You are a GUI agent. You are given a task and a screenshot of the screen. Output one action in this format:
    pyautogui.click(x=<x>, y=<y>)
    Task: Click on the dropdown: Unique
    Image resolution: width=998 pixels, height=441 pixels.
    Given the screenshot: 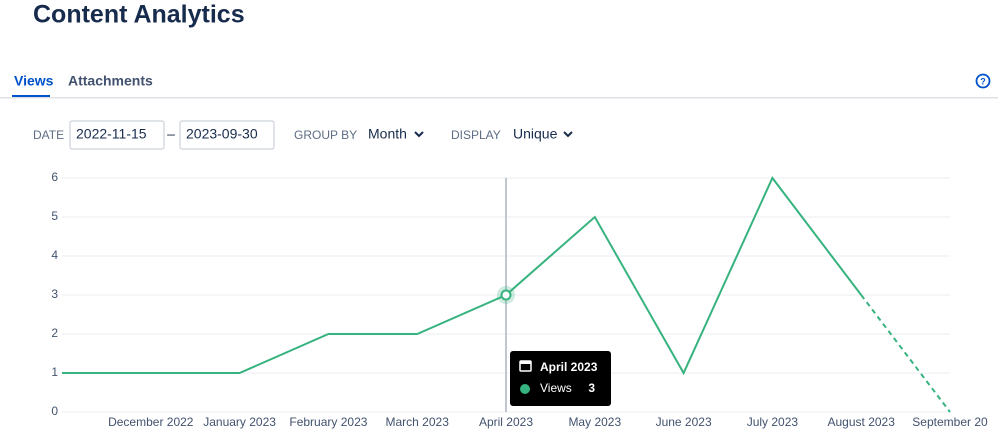 What is the action you would take?
    pyautogui.click(x=535, y=134)
    